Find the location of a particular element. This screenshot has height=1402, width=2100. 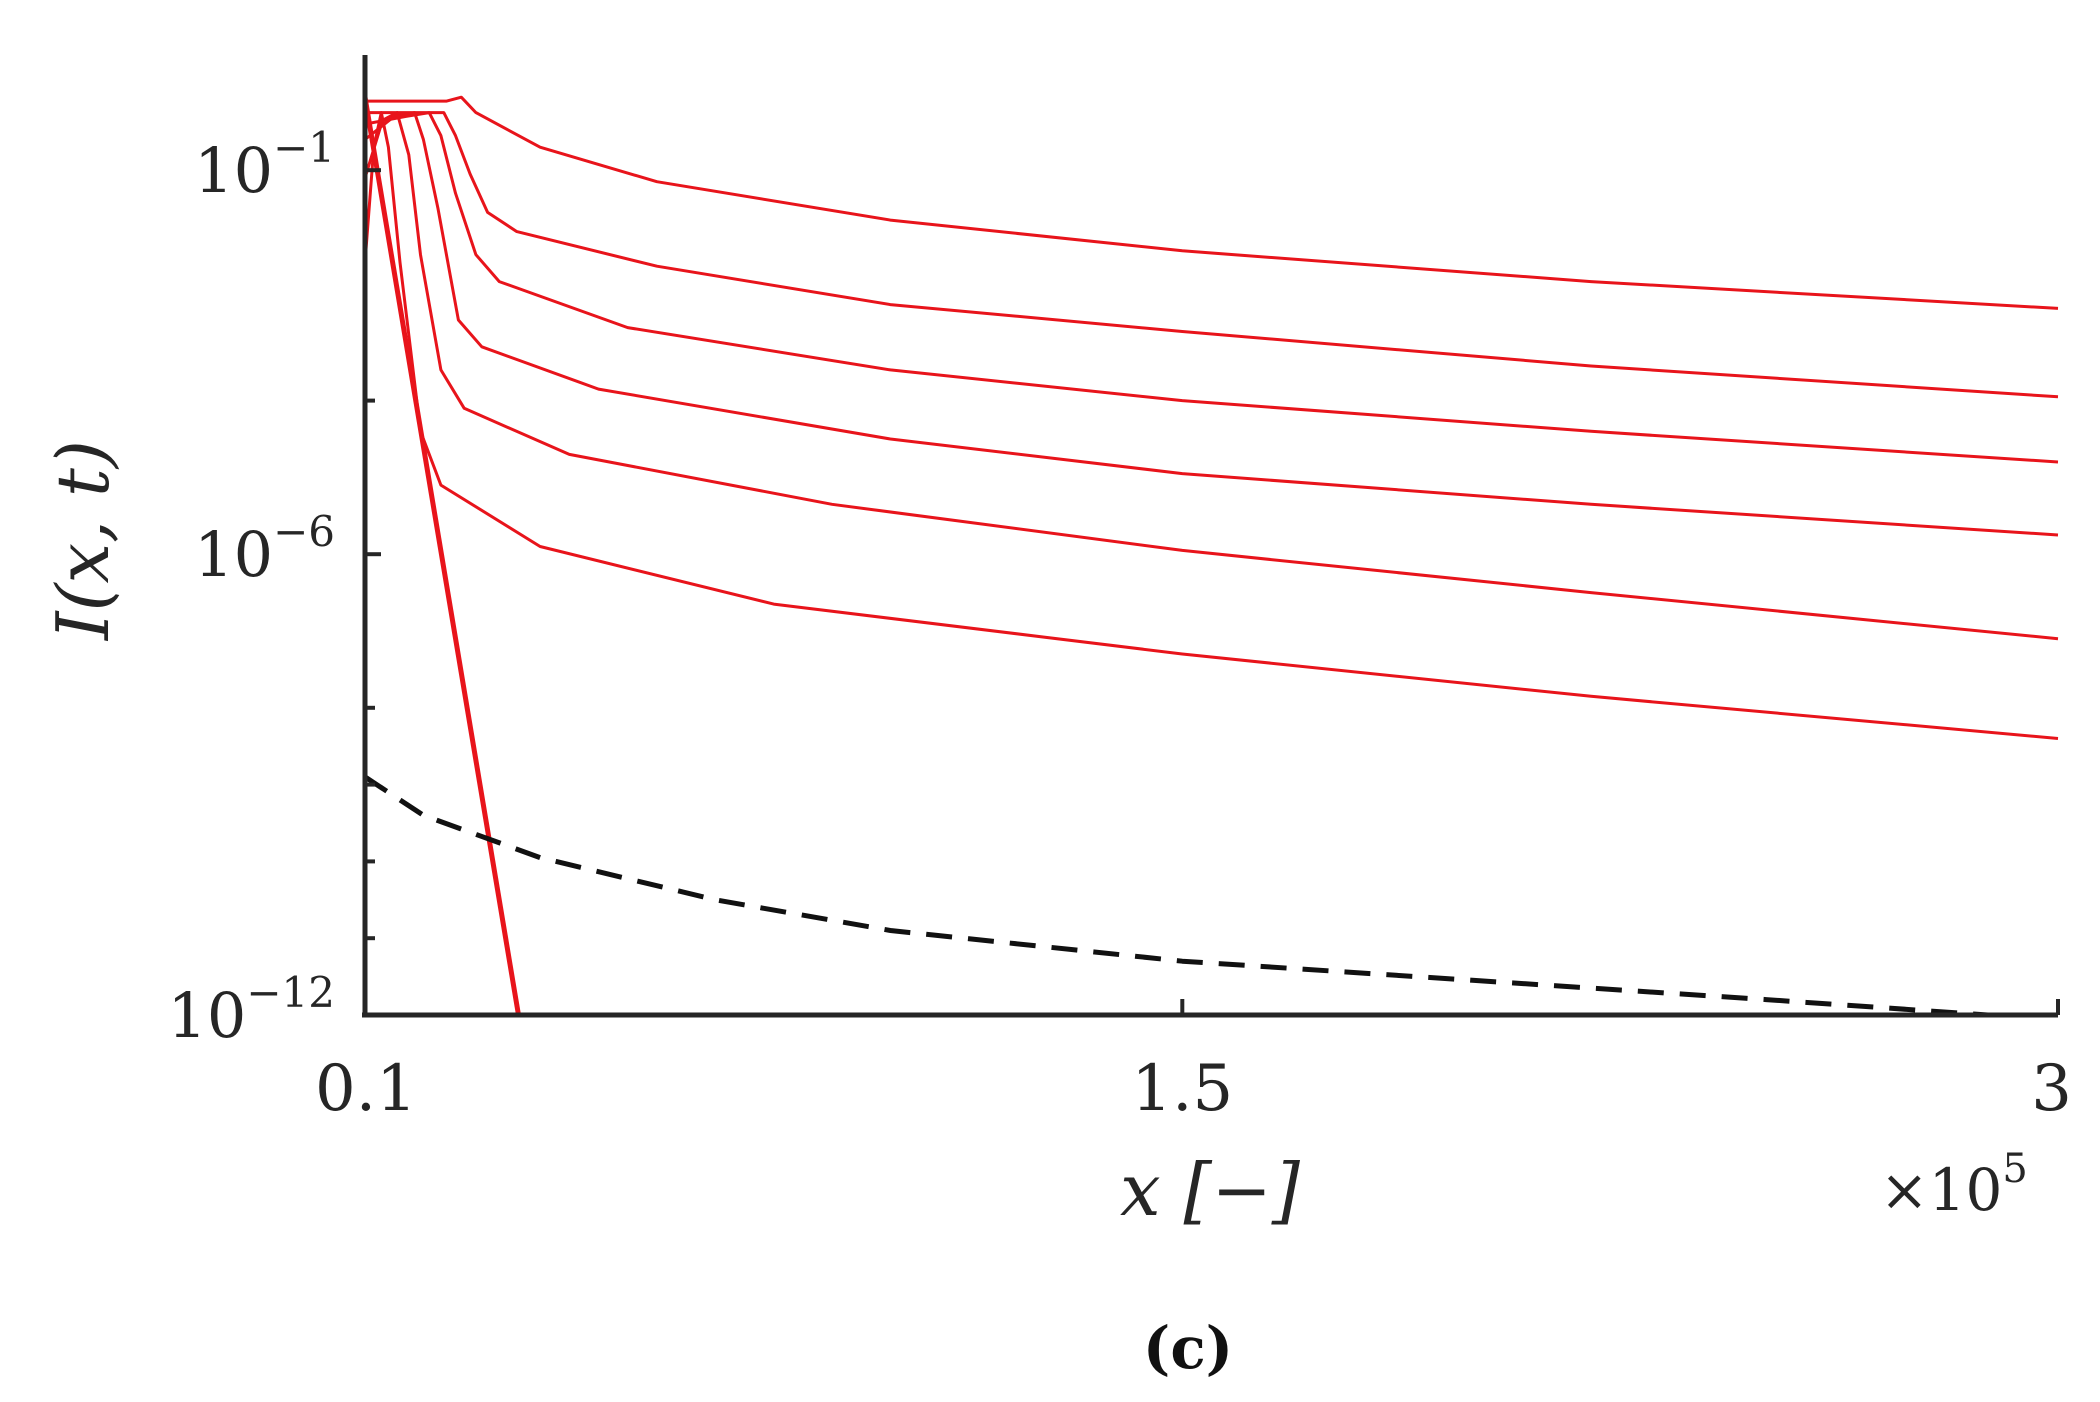

y-tick-exponent-0: −1 is located at coordinates (304, 147).